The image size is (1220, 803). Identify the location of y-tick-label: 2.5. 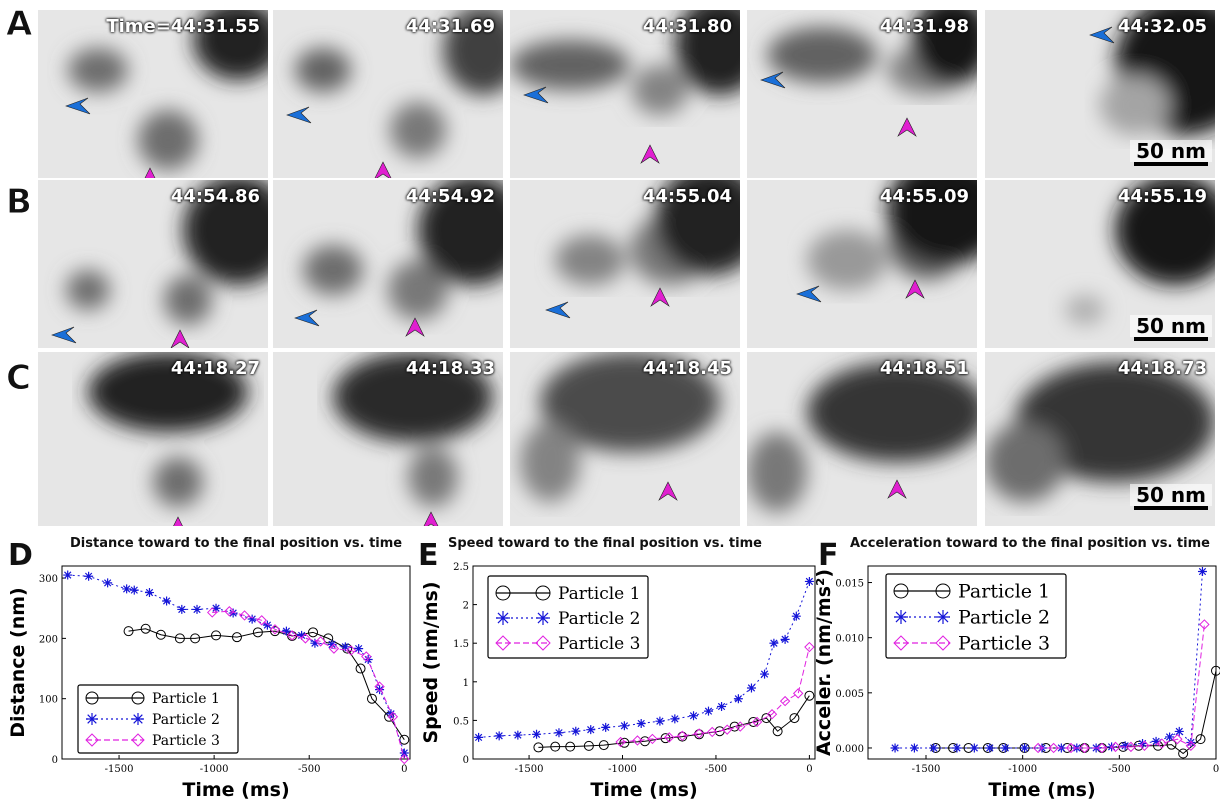
(461, 567).